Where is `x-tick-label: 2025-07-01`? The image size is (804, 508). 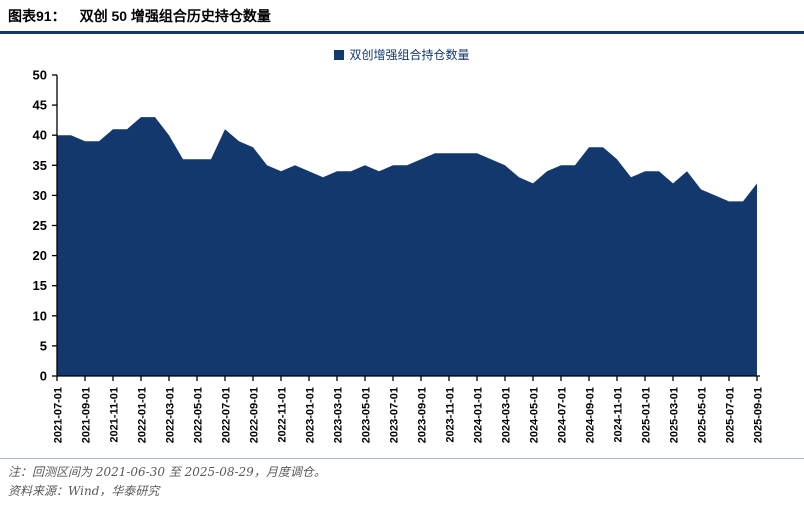
x-tick-label: 2025-07-01 is located at coordinates (731, 415).